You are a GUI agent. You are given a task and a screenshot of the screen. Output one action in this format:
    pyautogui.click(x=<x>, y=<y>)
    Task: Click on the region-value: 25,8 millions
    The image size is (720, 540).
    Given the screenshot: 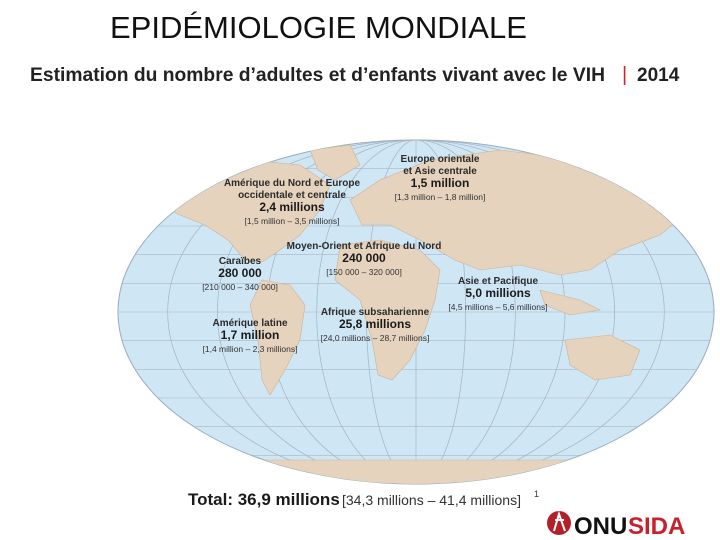 What is the action you would take?
    pyautogui.click(x=375, y=324)
    